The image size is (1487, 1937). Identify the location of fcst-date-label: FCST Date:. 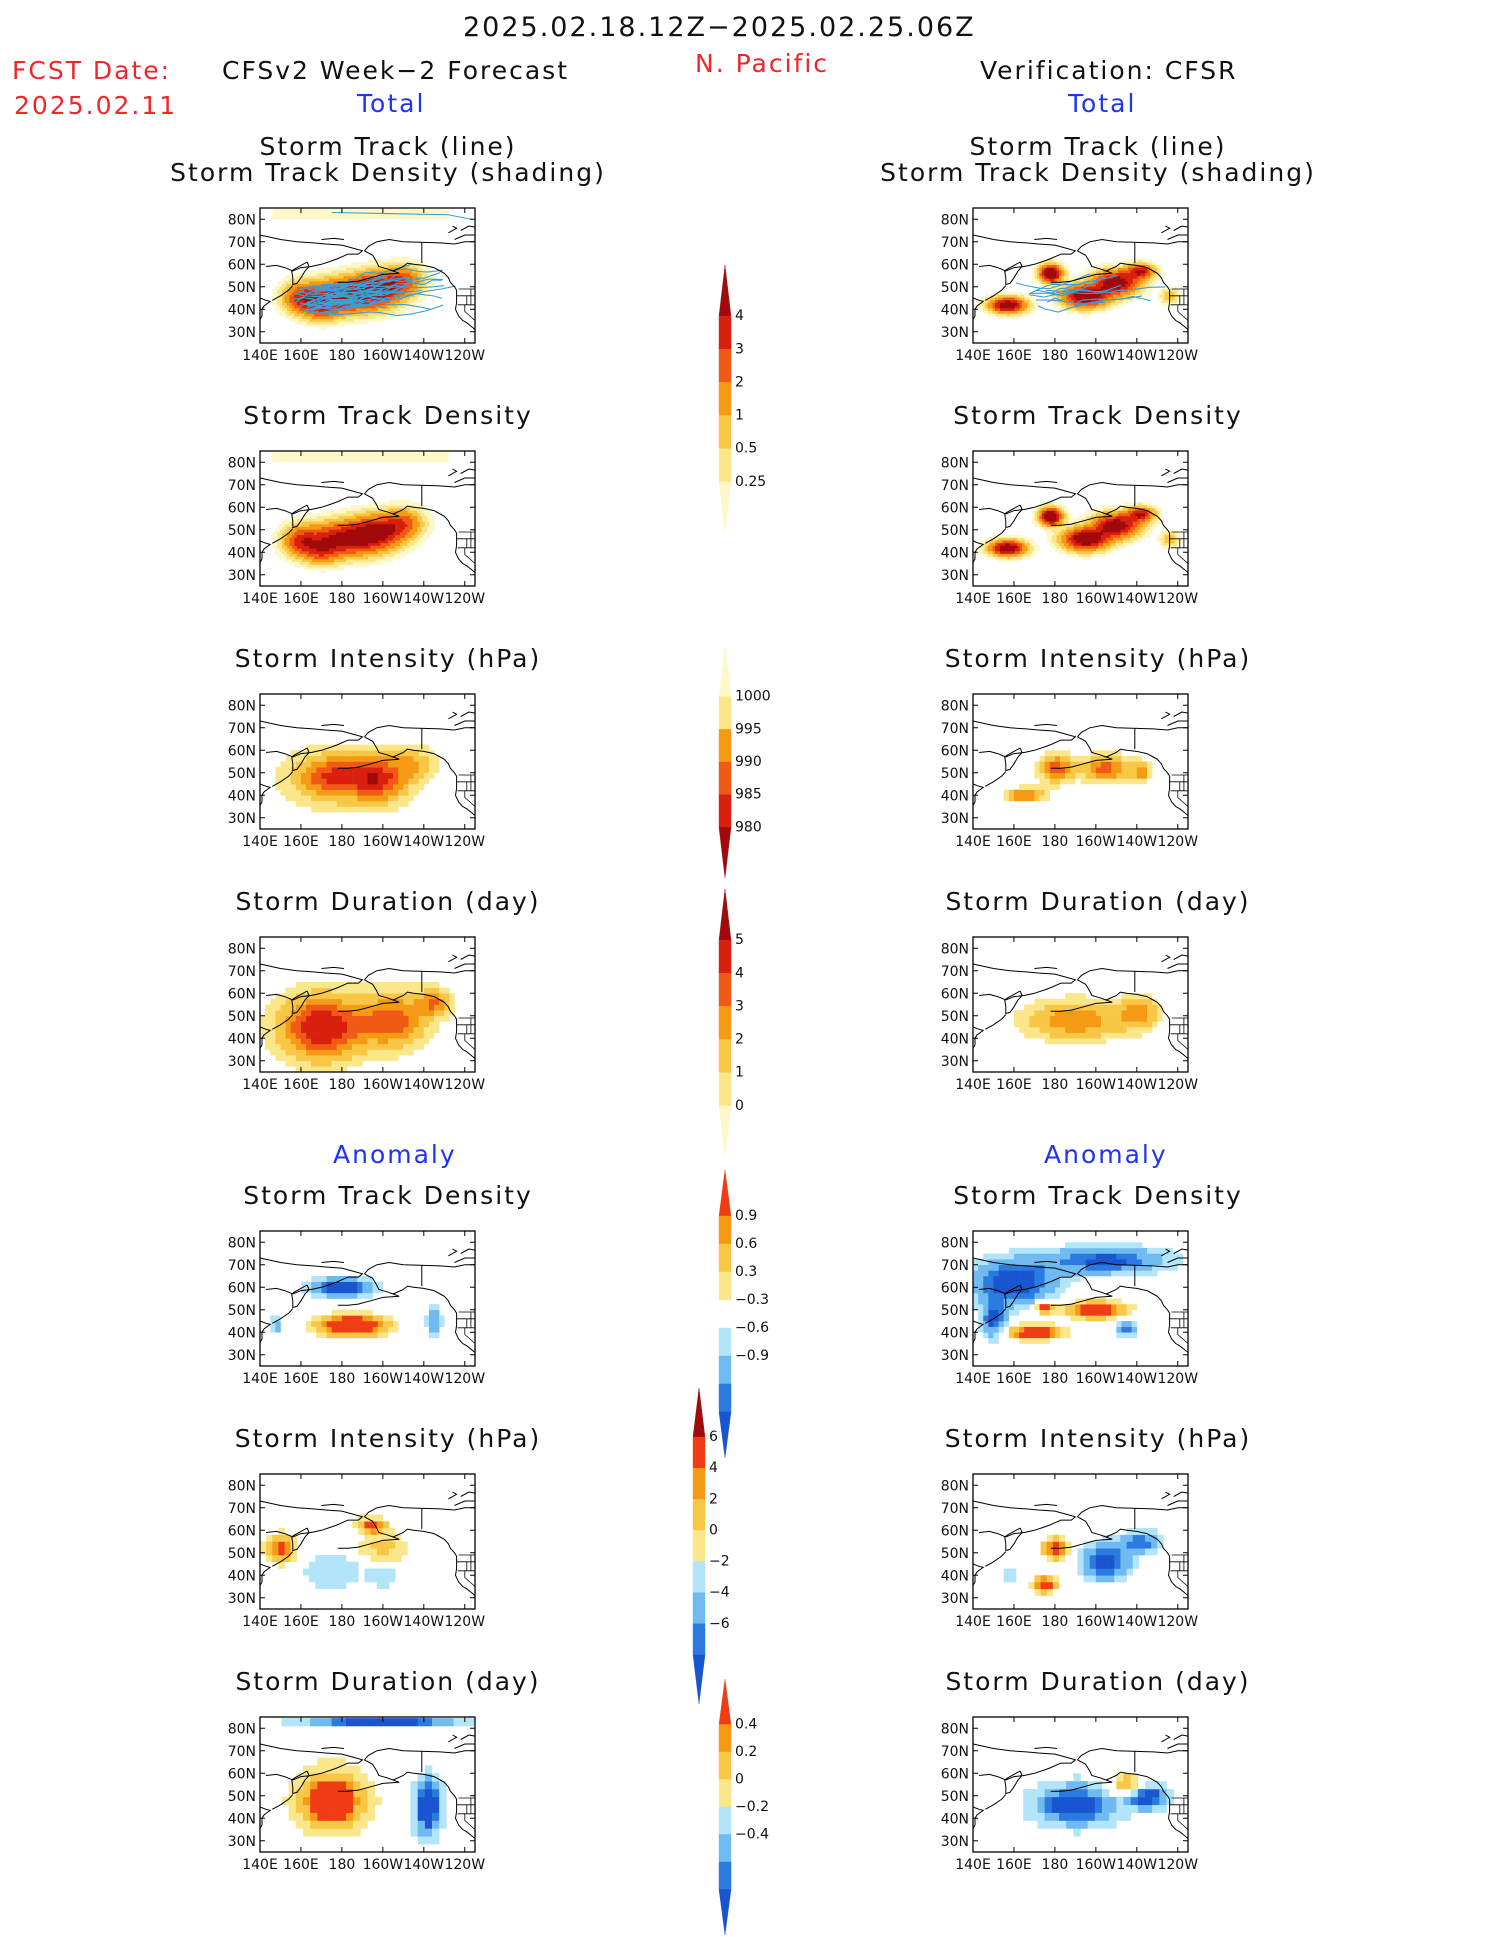
(91, 70).